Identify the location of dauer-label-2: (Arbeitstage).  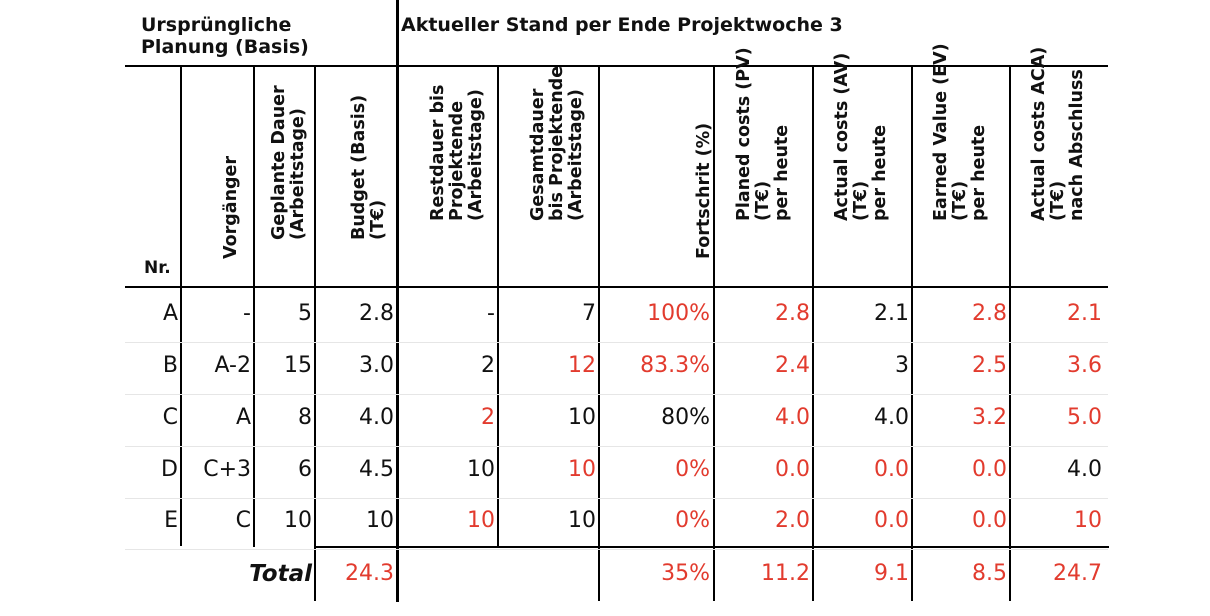
(298, 174).